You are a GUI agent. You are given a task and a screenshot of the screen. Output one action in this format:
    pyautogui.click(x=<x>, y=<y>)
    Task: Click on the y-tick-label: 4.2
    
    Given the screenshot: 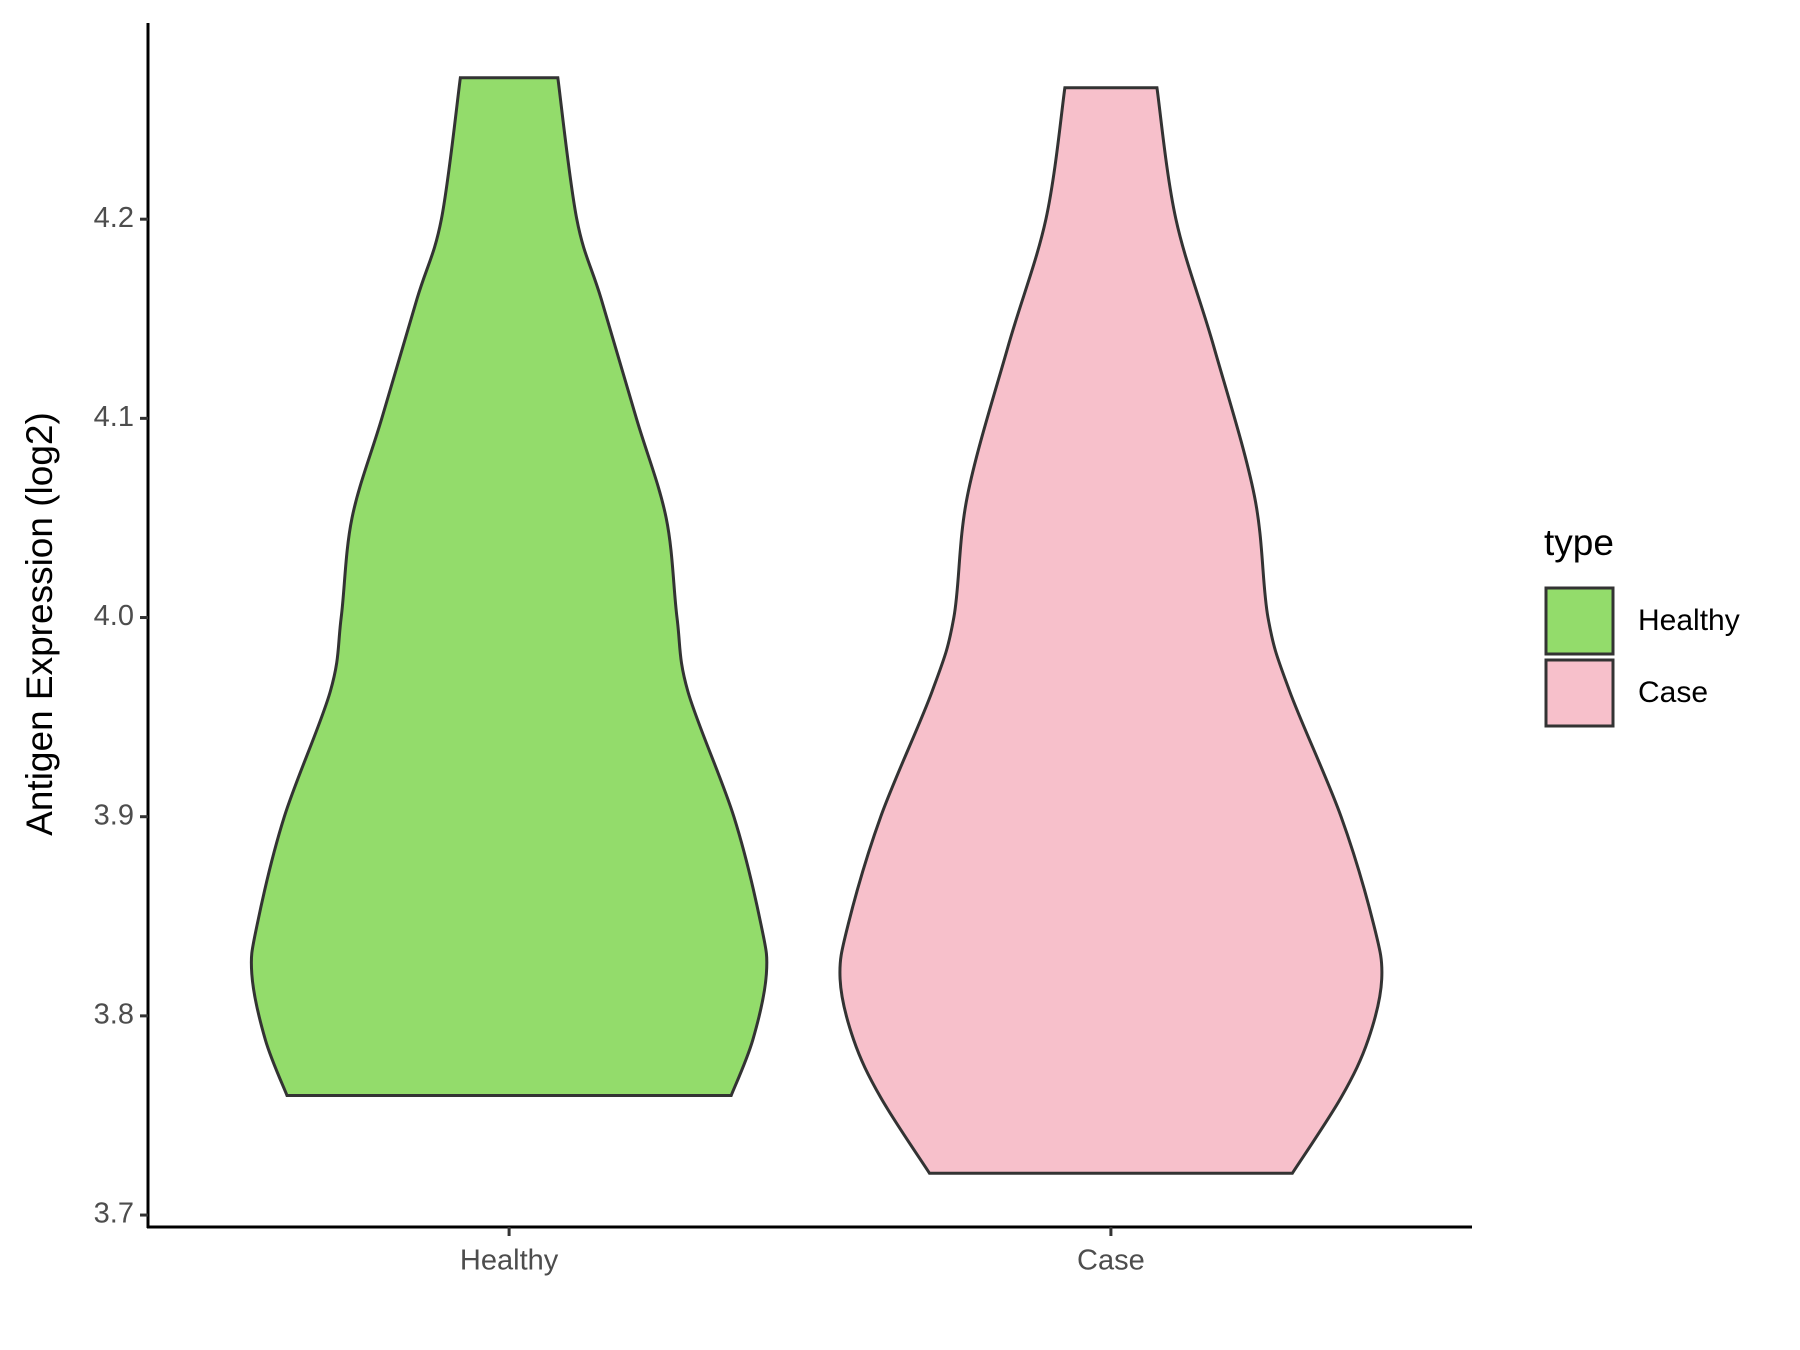 What is the action you would take?
    pyautogui.click(x=114, y=218)
    